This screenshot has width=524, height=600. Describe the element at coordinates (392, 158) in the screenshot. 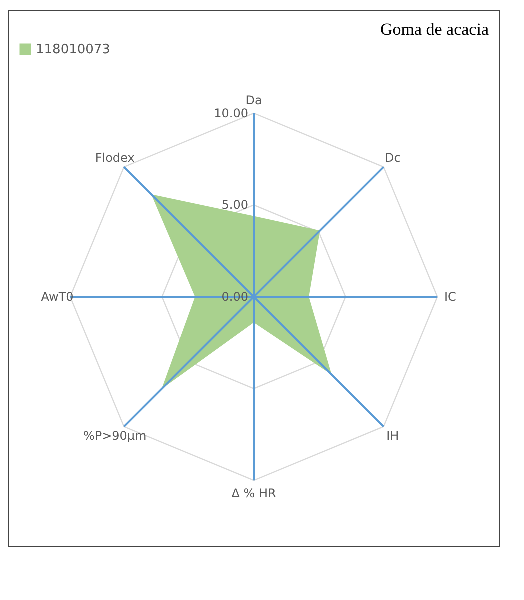

I see `spoke-label: Dc` at that location.